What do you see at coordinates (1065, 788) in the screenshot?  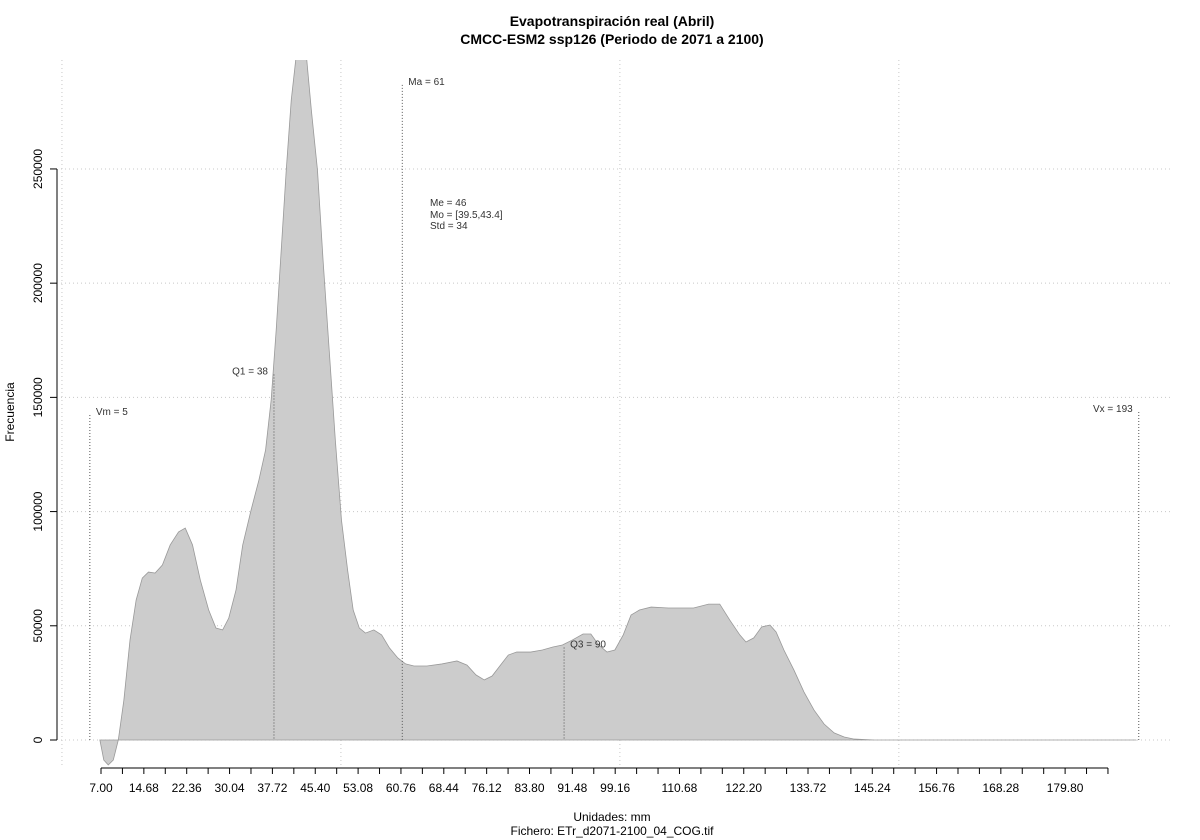 I see `x-tick-label: 179.80` at bounding box center [1065, 788].